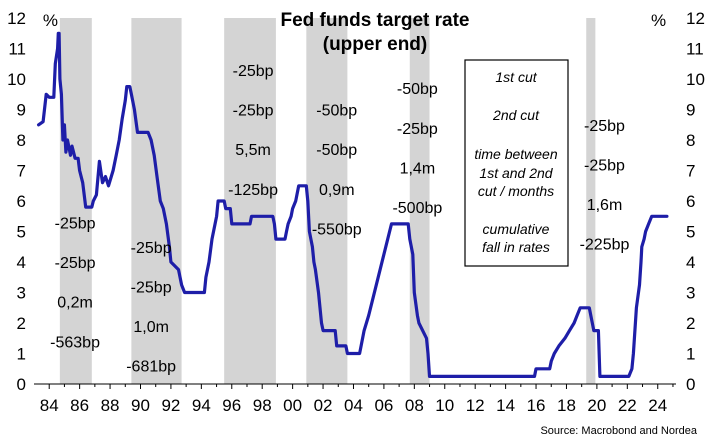 Image resolution: width=710 pixels, height=448 pixels. Describe the element at coordinates (605, 245) in the screenshot. I see `annotation-5-line-3: -225bp` at that location.